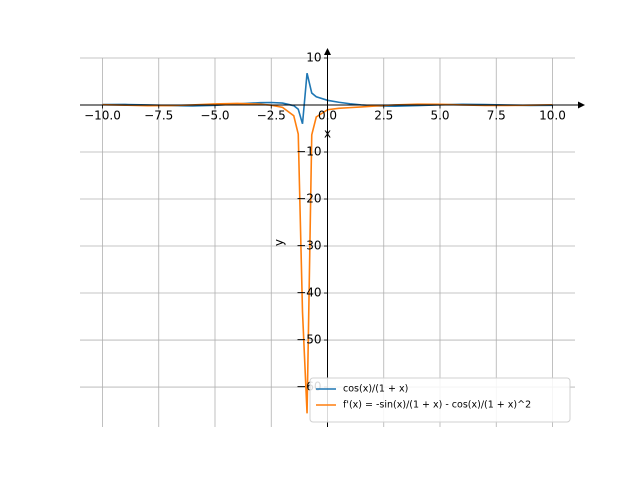 This screenshot has height=484, width=640. What do you see at coordinates (279, 242) in the screenshot?
I see `y-axis-label: y` at bounding box center [279, 242].